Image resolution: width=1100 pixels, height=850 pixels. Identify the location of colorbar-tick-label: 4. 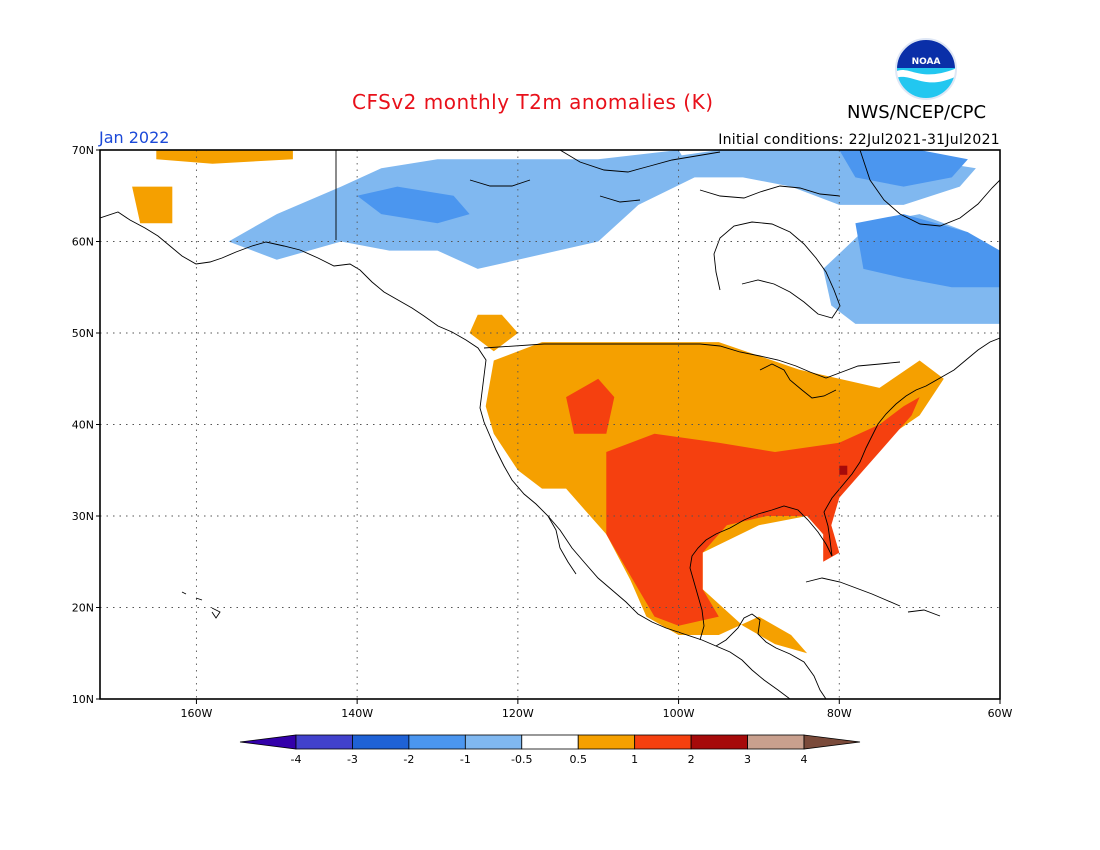
(804, 759).